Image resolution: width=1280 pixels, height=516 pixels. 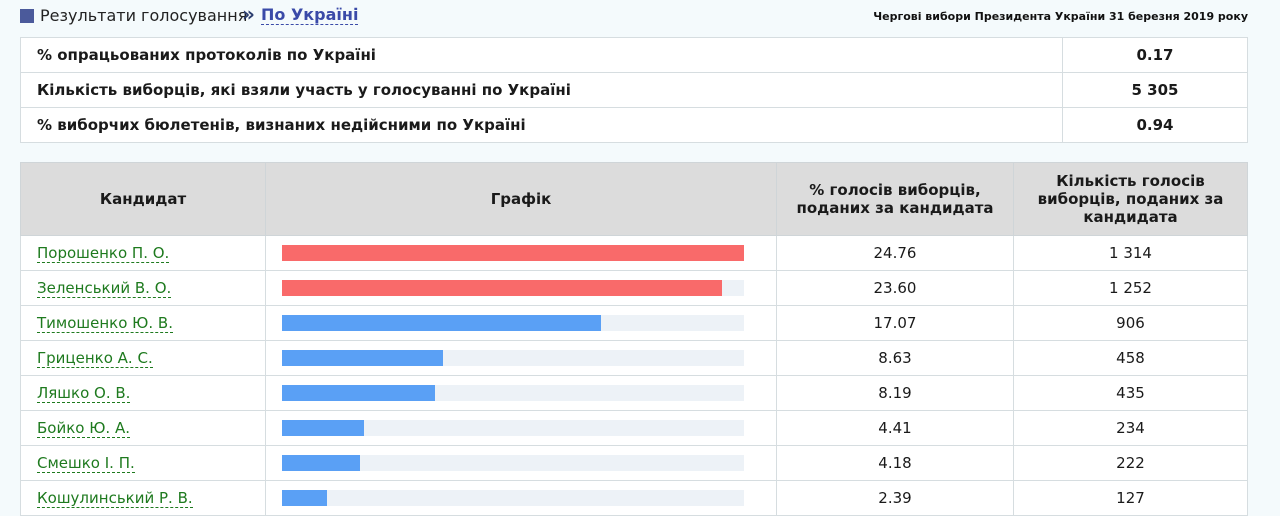 I want to click on candidate-link: Порошенко П. О., so click(x=103, y=253).